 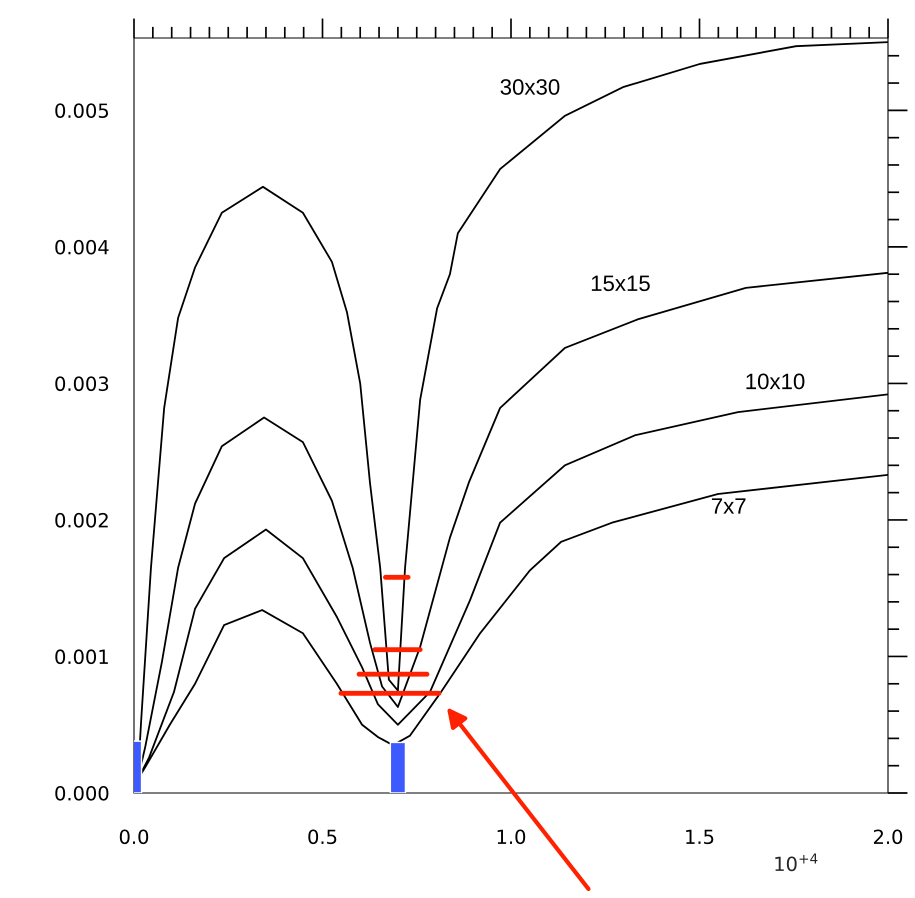 I want to click on series-label: 10x10, so click(x=775, y=382).